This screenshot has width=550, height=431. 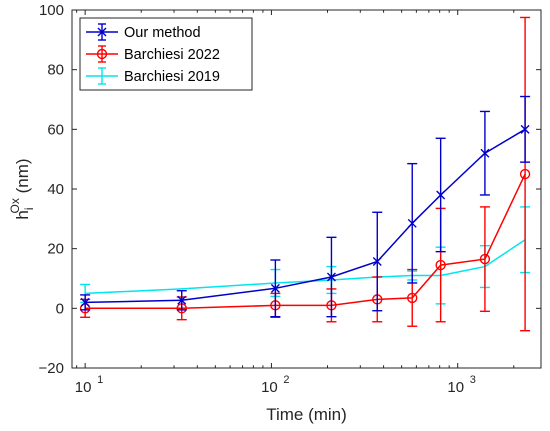 What do you see at coordinates (55, 249) in the screenshot?
I see `y-tick-label: 20` at bounding box center [55, 249].